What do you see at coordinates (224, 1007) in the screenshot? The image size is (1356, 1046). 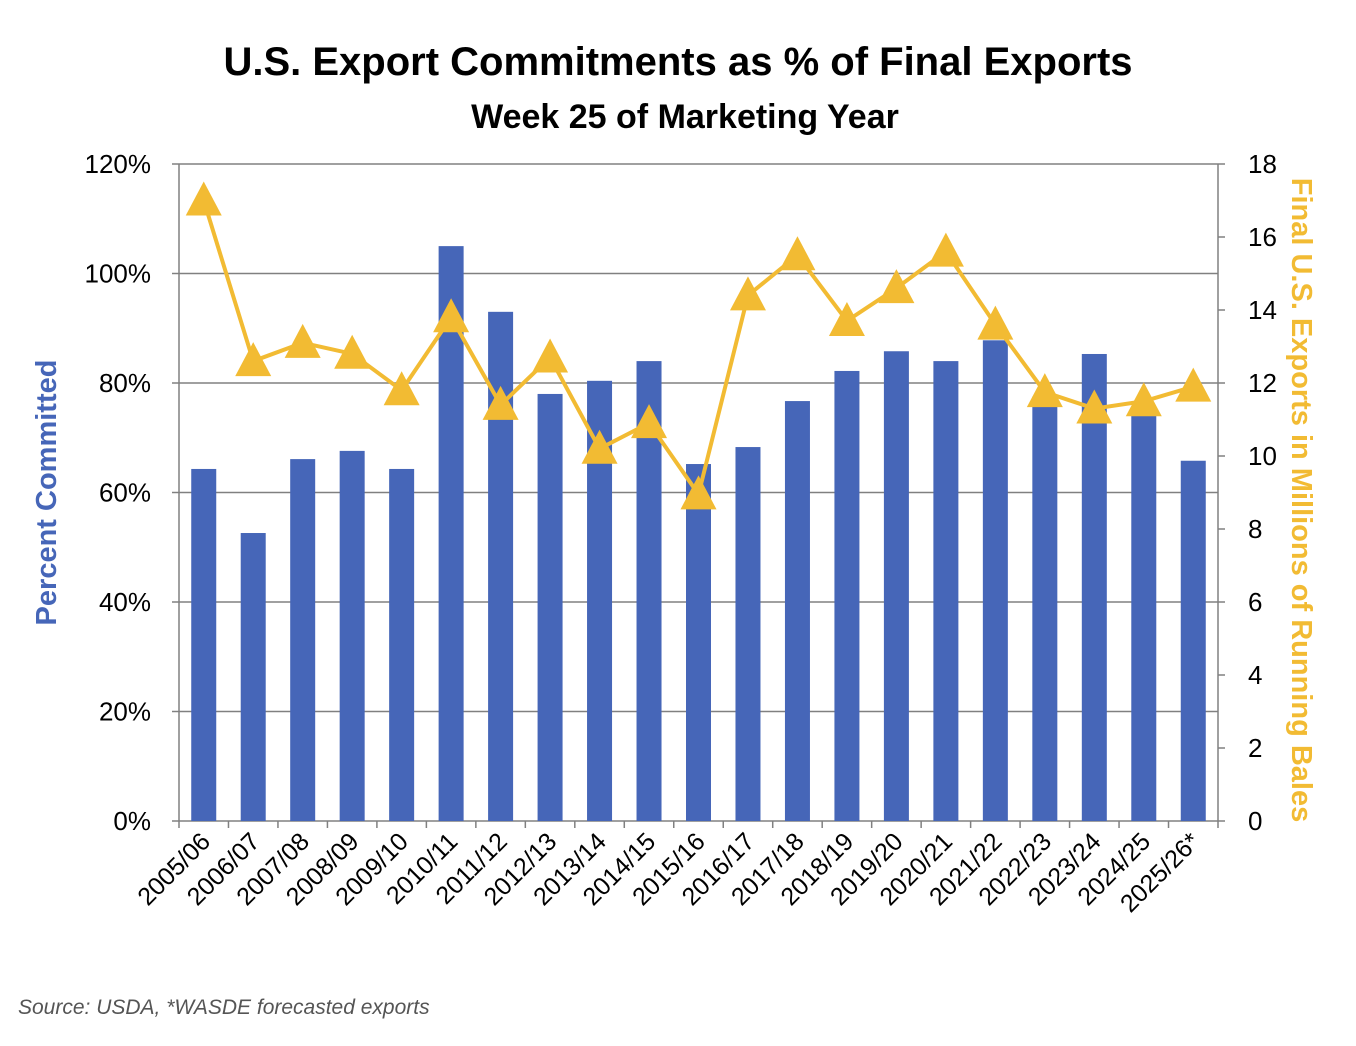 I see `source-note: Source: USDA, *WASDE forecasted exports` at bounding box center [224, 1007].